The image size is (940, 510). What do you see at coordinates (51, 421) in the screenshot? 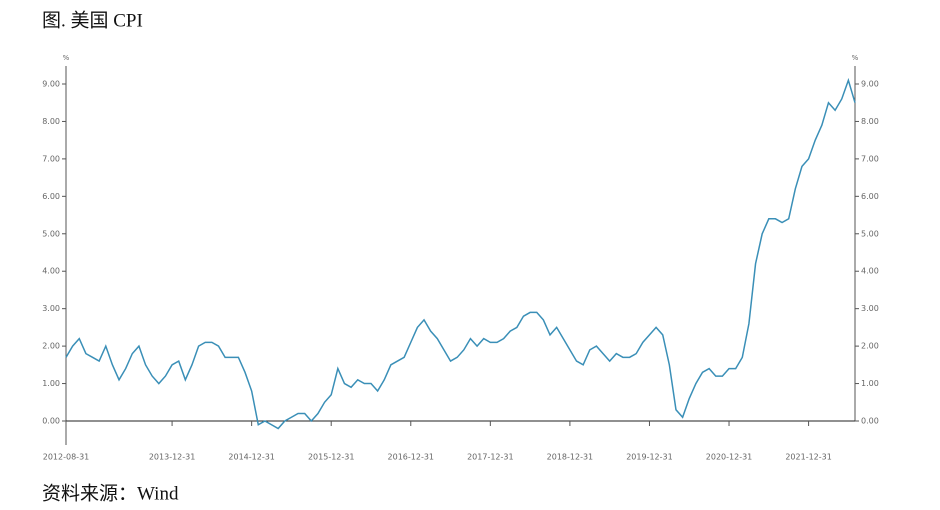
I see `y-tick-label: 0.00` at bounding box center [51, 421].